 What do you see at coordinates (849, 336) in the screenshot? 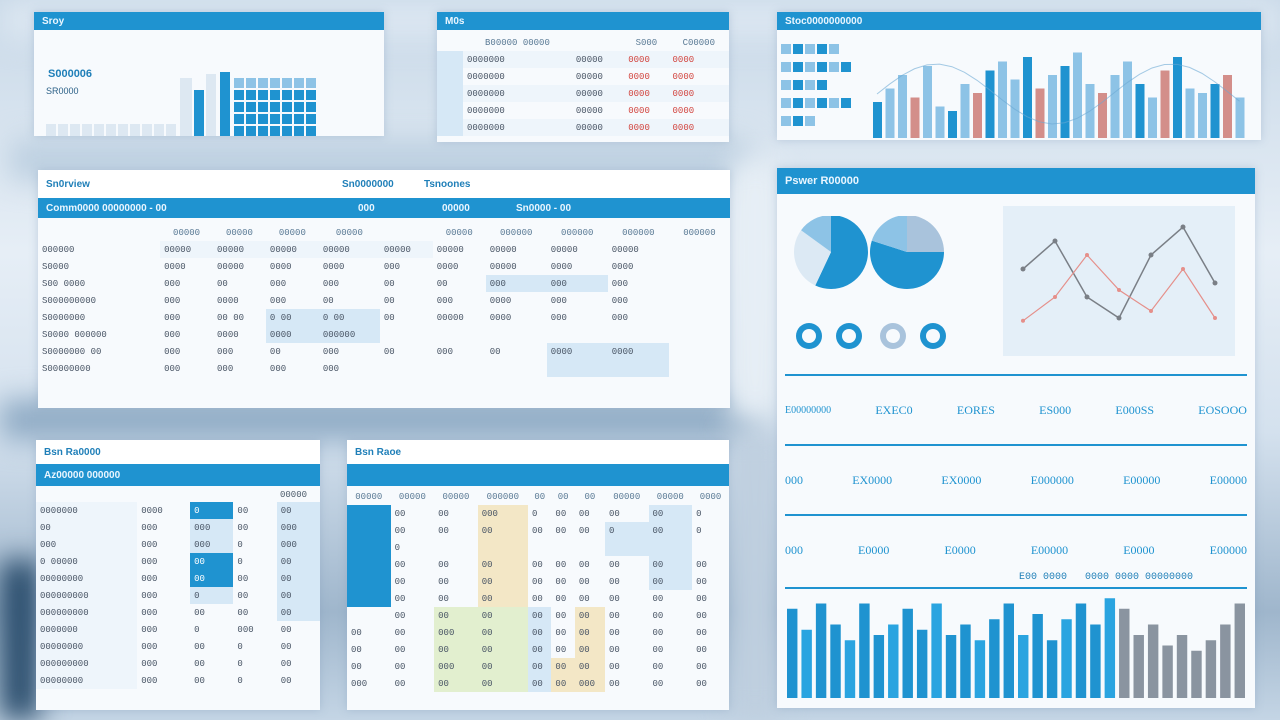
I see `donut-hole` at bounding box center [849, 336].